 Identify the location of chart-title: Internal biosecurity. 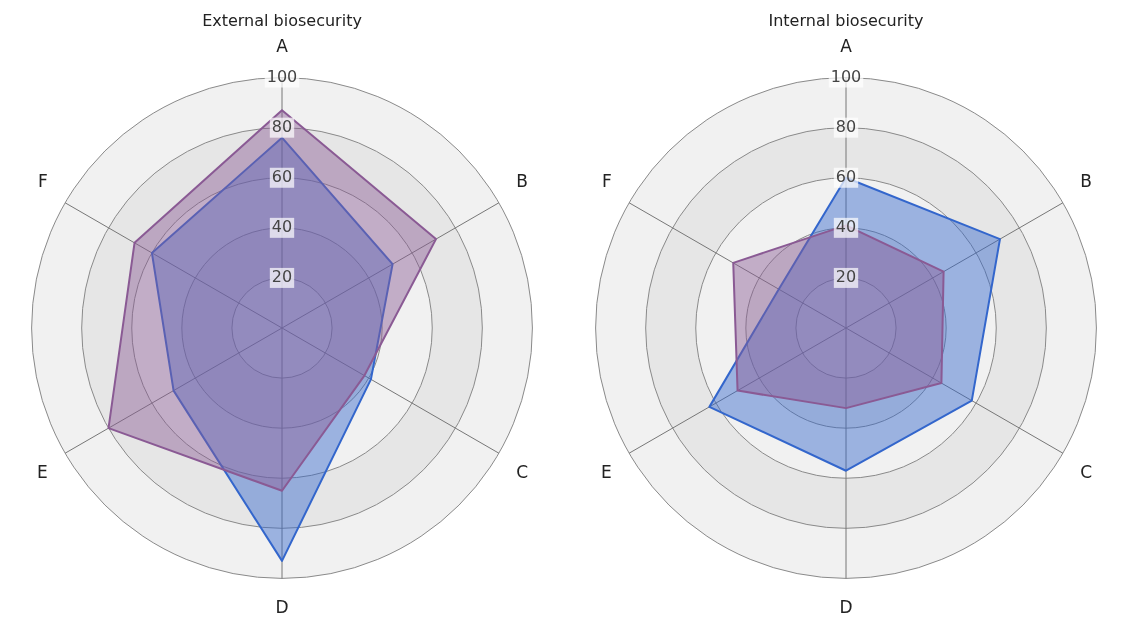
(846, 20).